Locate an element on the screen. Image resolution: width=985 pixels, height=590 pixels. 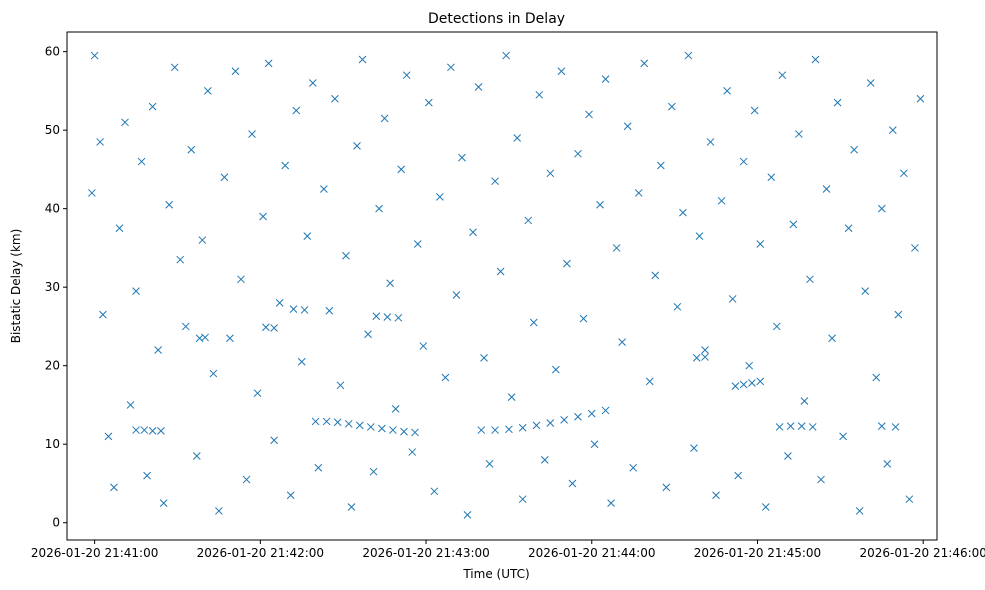
y-tick-label: 10 is located at coordinates (52, 444).